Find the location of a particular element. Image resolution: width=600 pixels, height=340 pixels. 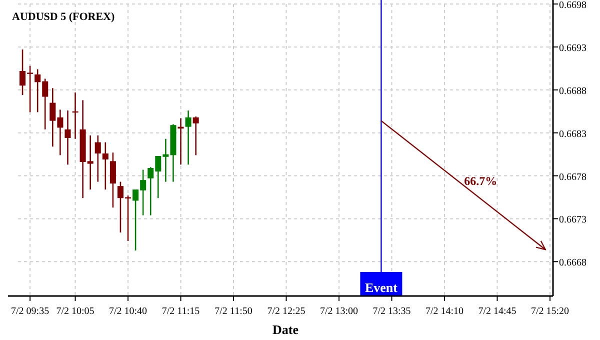

y-tick-label: 0.6698 is located at coordinates (572, 5).